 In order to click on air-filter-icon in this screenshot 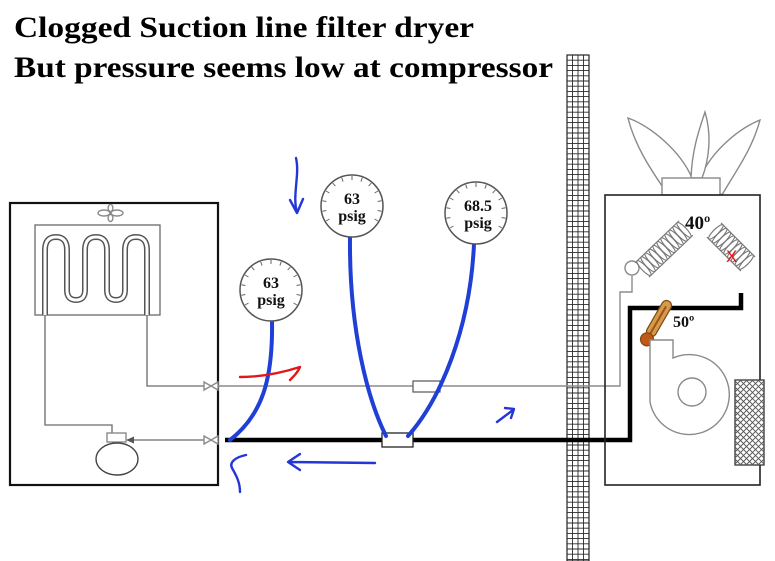, I will do `click(749, 422)`.